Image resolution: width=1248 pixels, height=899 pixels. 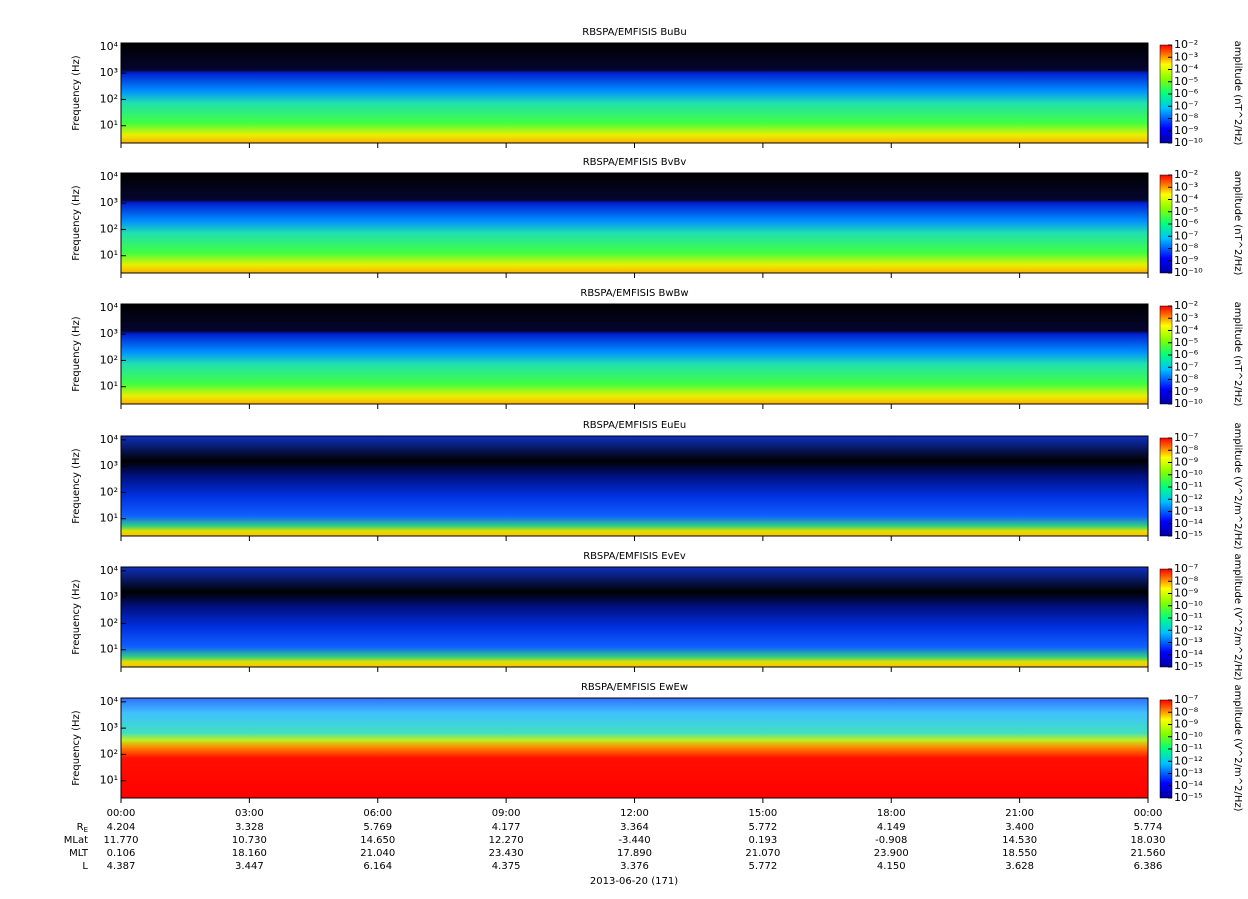 What do you see at coordinates (635, 162) in the screenshot?
I see `panel-title: RBSPA/EMFISIS BvBv` at bounding box center [635, 162].